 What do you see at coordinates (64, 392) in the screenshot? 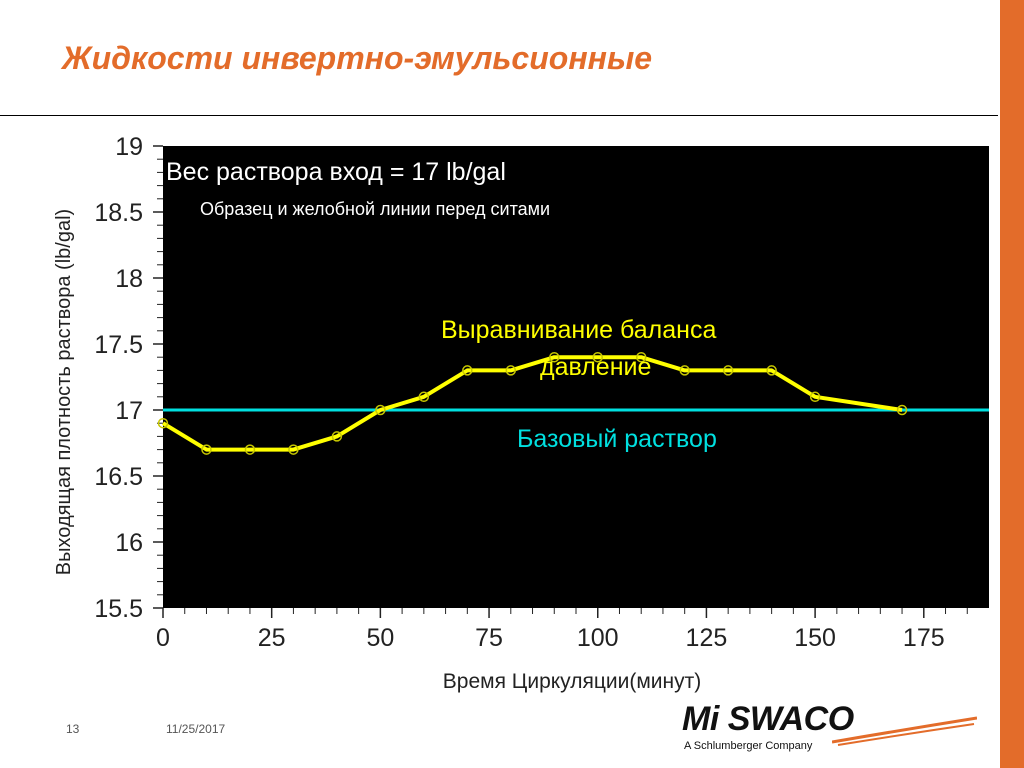
I see `y-axis-label: Выходящая плотность раствора (lb/gal)` at bounding box center [64, 392].